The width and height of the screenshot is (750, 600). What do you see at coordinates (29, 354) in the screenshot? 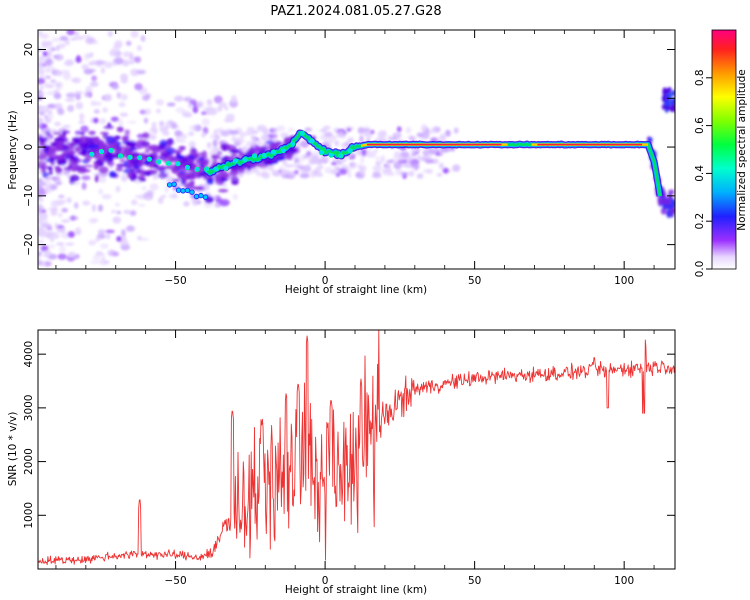
I see `y-tick-label: 4000` at bounding box center [29, 354].